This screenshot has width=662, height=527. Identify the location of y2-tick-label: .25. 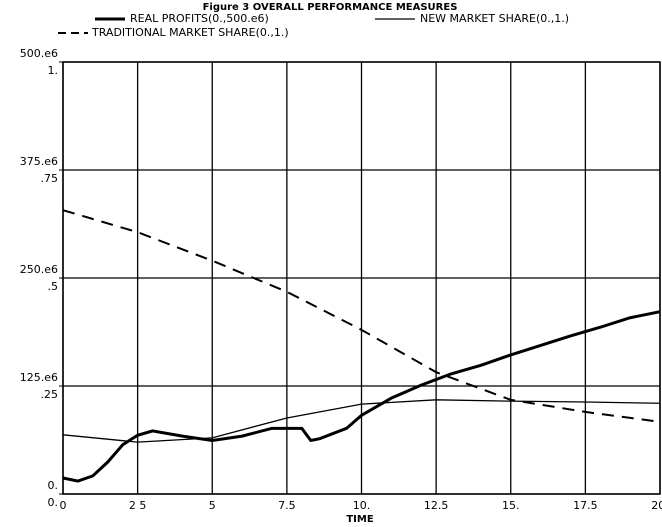
(50, 394).